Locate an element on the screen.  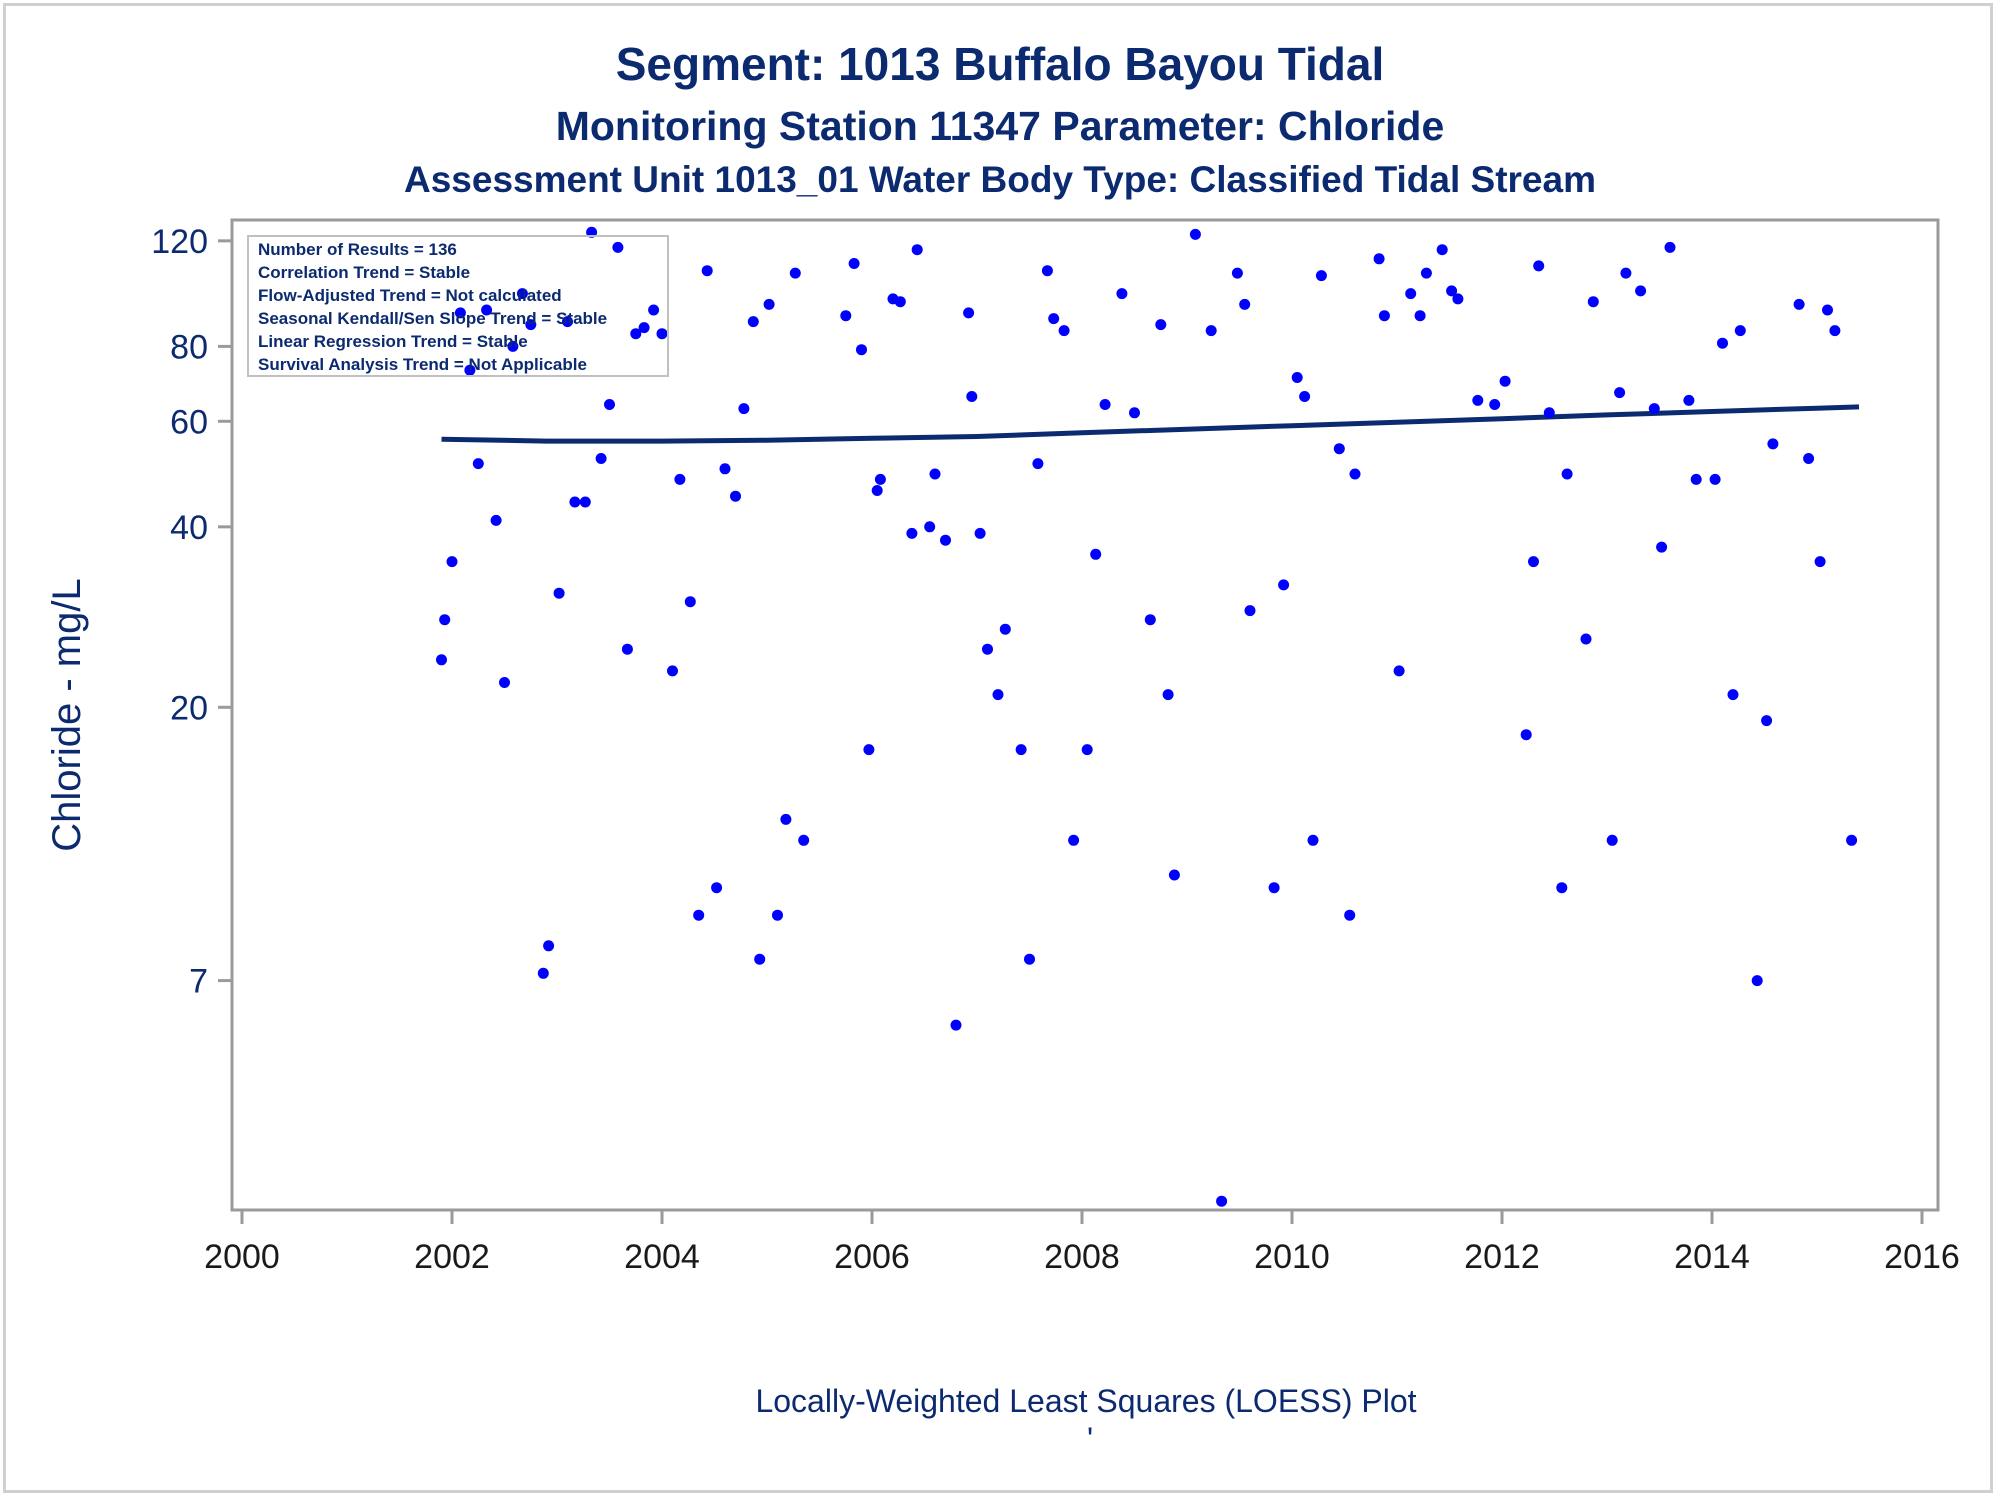
x-tick-label: 2016 is located at coordinates (1922, 1257).